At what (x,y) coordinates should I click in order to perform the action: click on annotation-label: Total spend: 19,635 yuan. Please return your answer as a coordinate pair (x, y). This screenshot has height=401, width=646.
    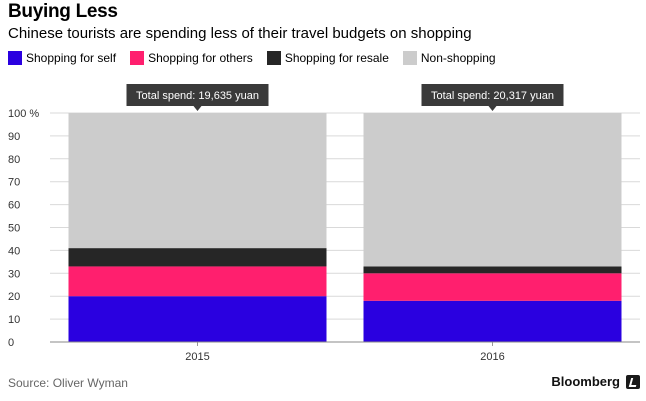
    Looking at the image, I should click on (197, 96).